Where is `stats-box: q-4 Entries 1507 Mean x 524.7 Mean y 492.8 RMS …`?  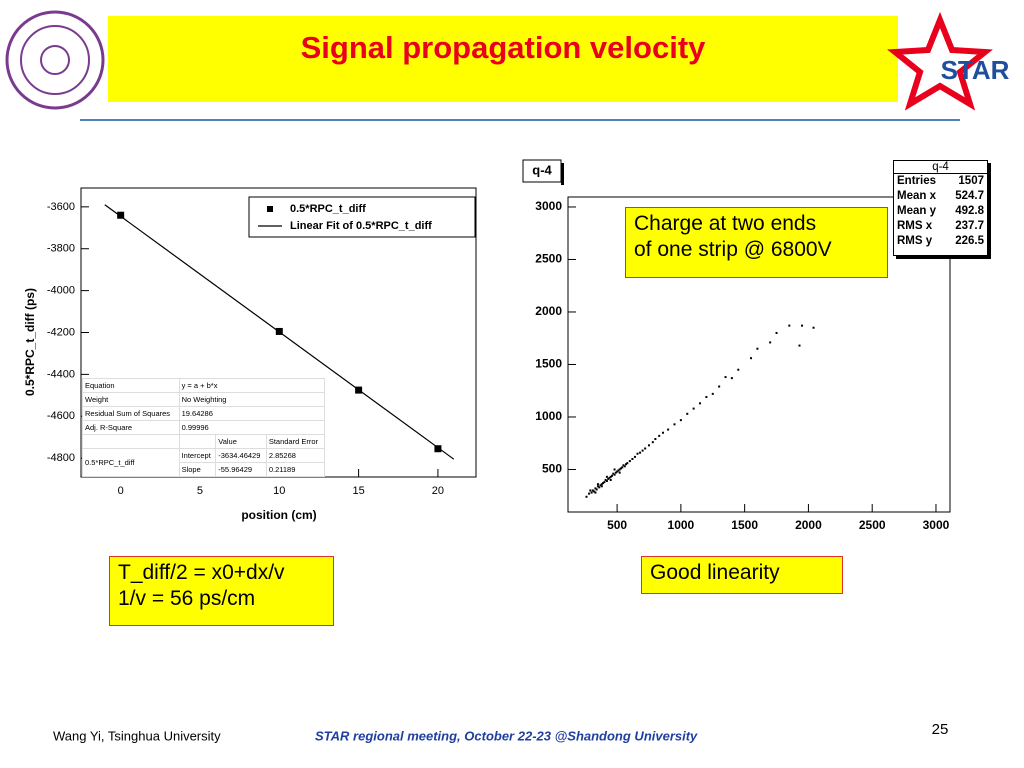 stats-box: q-4 Entries 1507 Mean x 524.7 Mean y 492.8 RMS … is located at coordinates (940, 208).